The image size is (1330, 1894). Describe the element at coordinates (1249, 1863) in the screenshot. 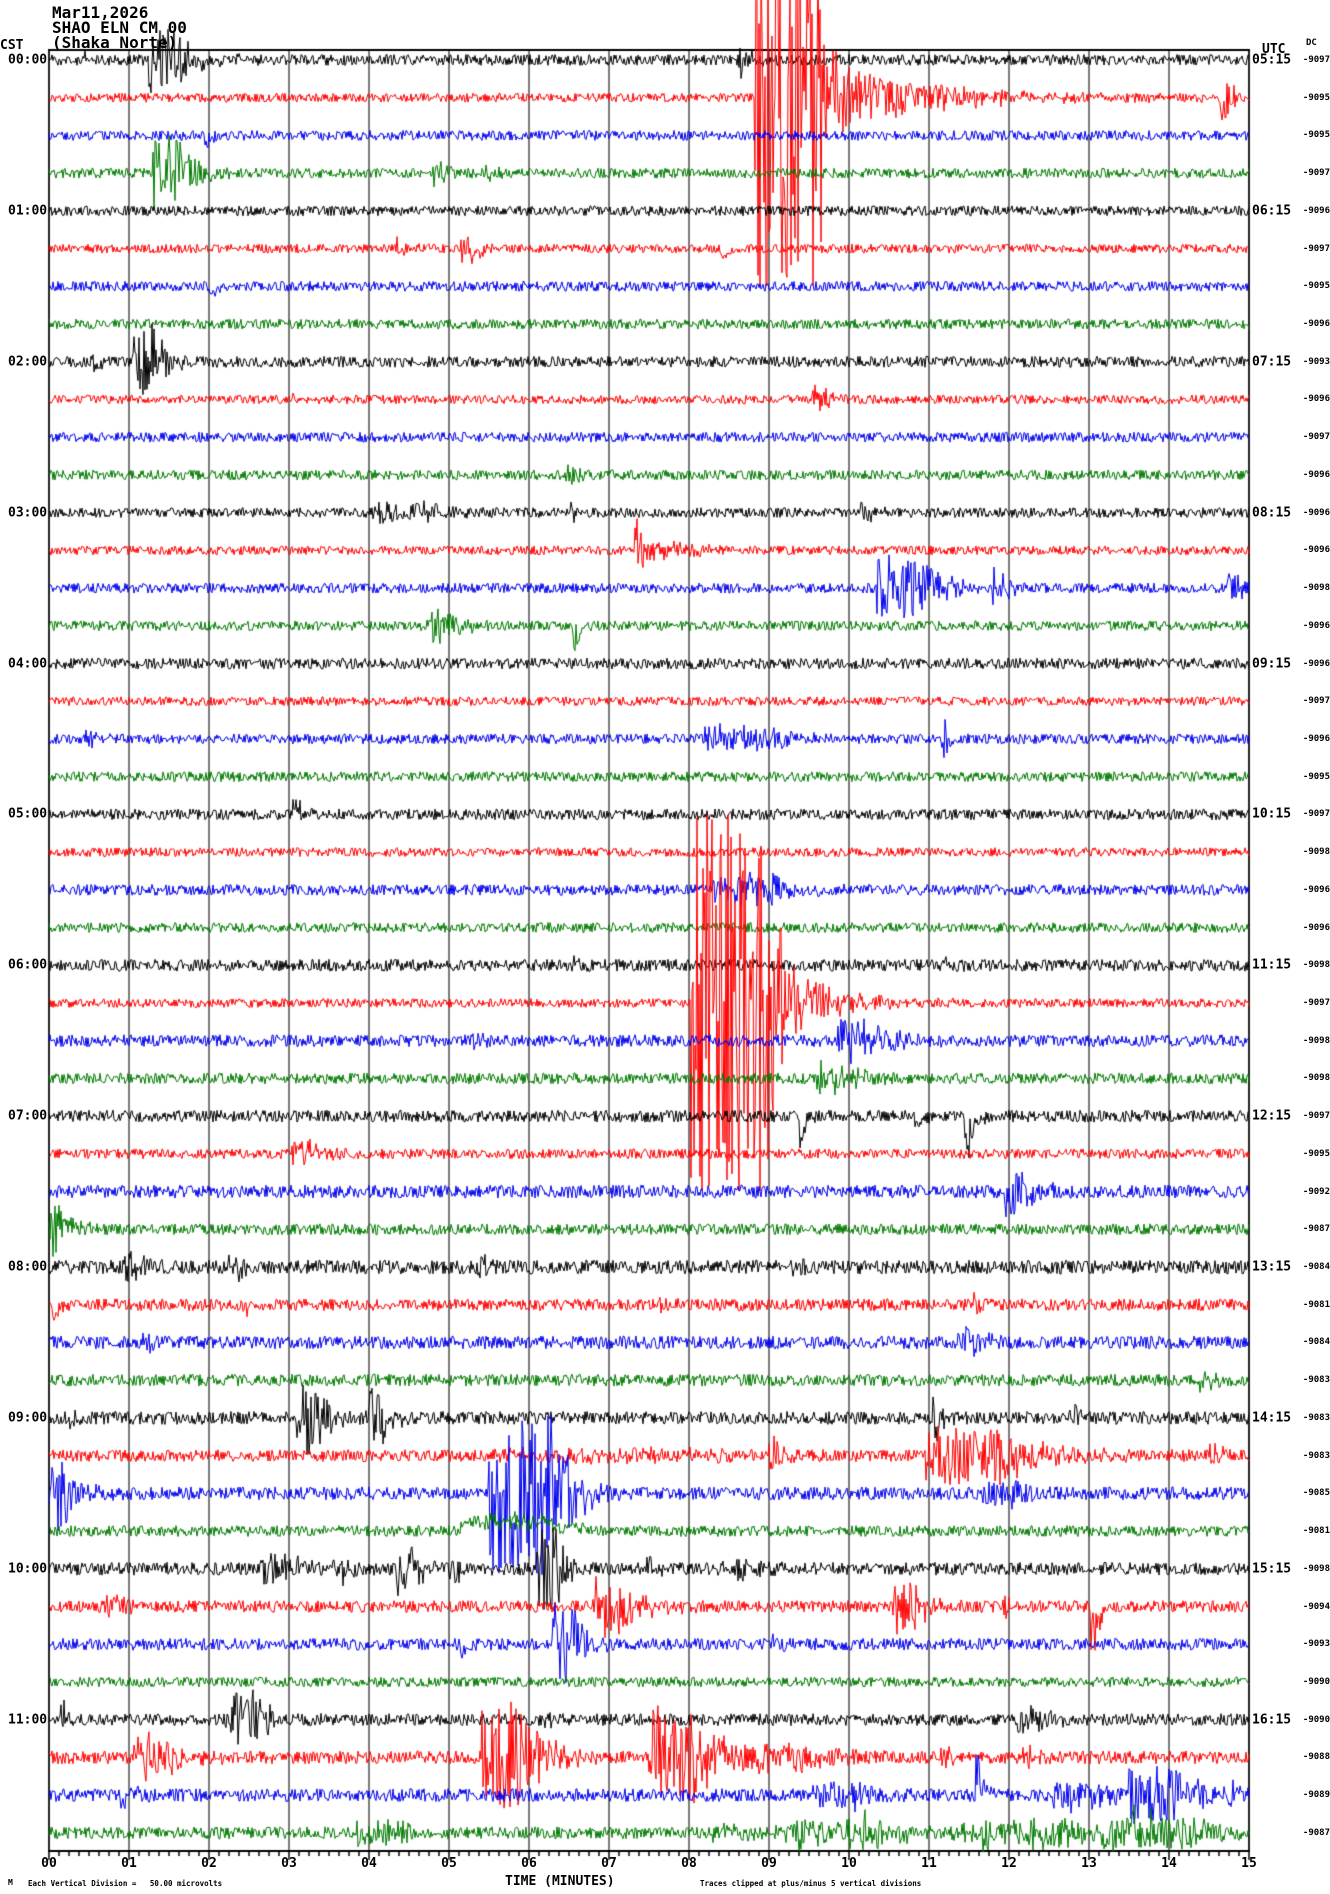

I see `x-tick-label: 15` at that location.